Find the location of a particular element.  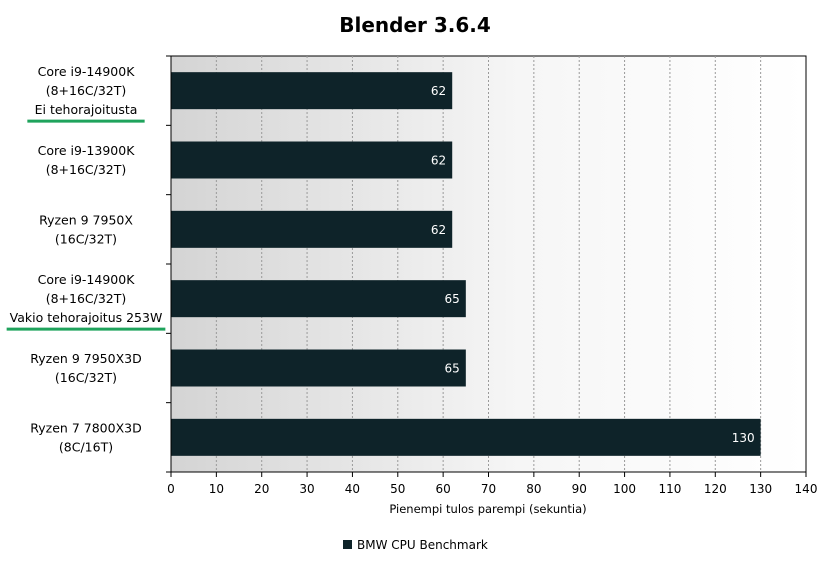

category-label: Ryzen 7 7800X3D is located at coordinates (85, 427).